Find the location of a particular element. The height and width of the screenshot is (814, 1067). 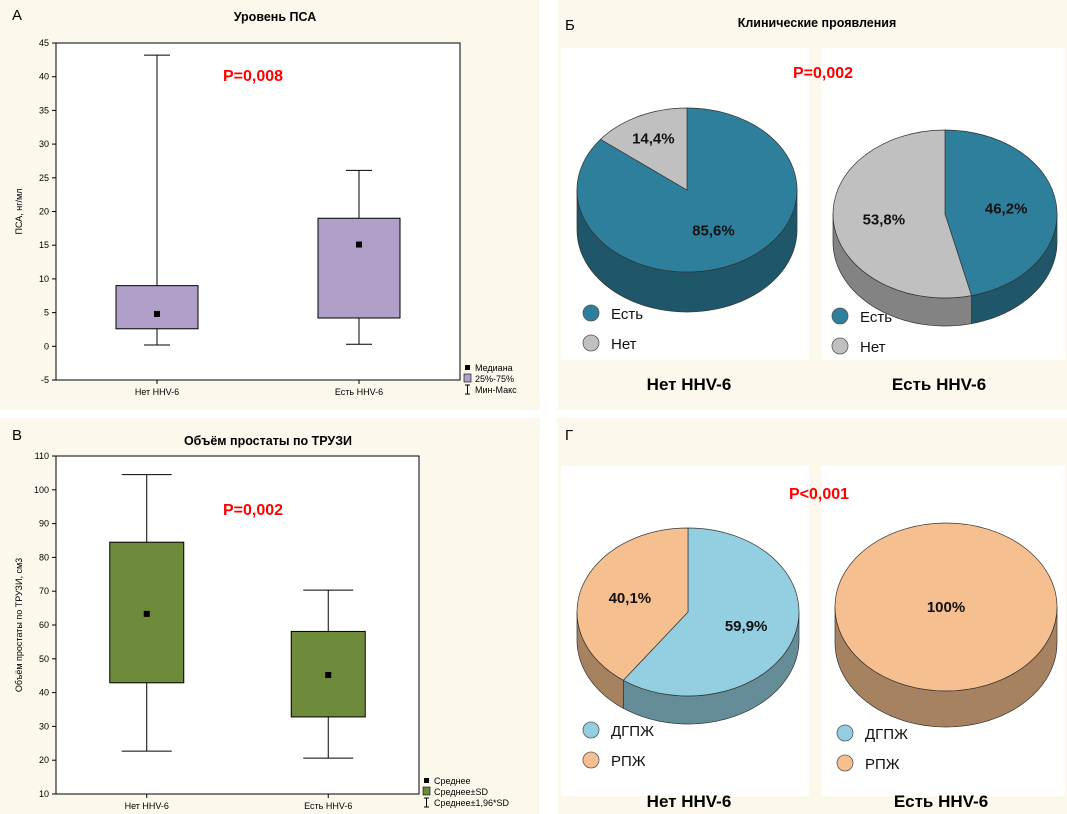

legend-label: Мин-Макс is located at coordinates (496, 390).